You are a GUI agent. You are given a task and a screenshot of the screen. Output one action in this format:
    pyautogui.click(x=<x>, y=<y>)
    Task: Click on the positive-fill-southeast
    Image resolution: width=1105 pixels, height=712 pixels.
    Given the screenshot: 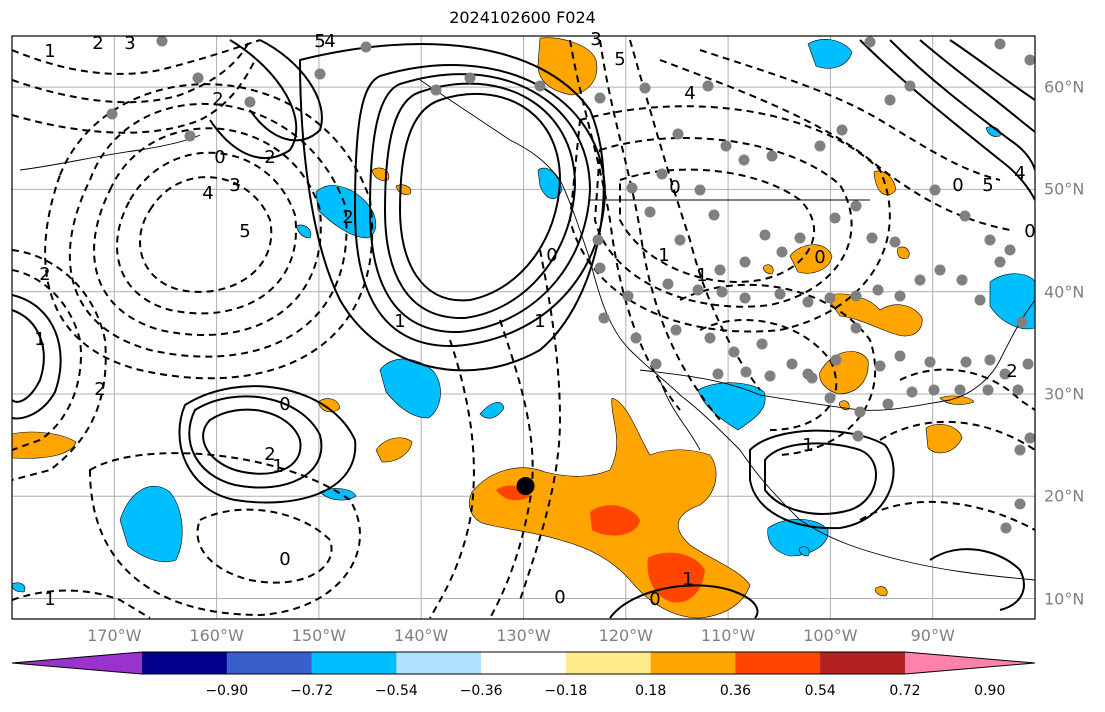 What is the action you would take?
    pyautogui.click(x=950, y=424)
    